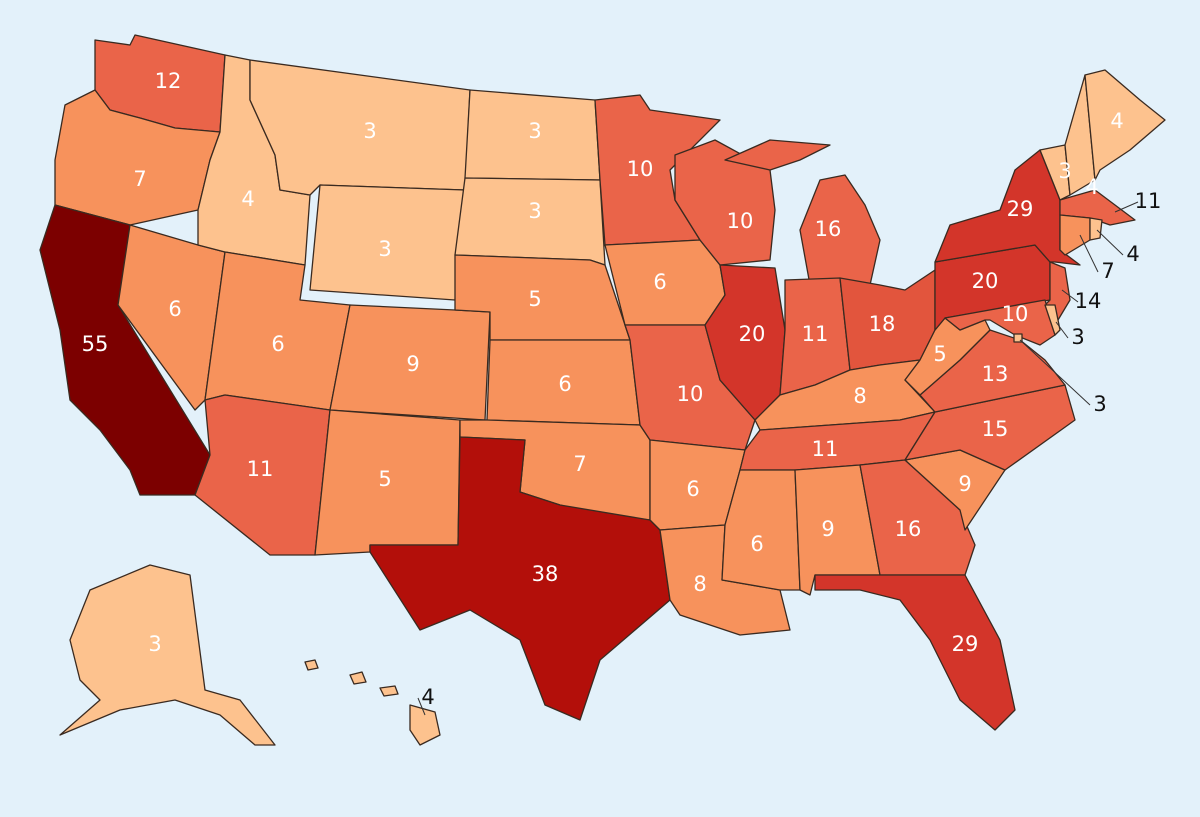 Image resolution: width=1200 pixels, height=817 pixels. What do you see at coordinates (995, 429) in the screenshot?
I see `value-label: 15` at bounding box center [995, 429].